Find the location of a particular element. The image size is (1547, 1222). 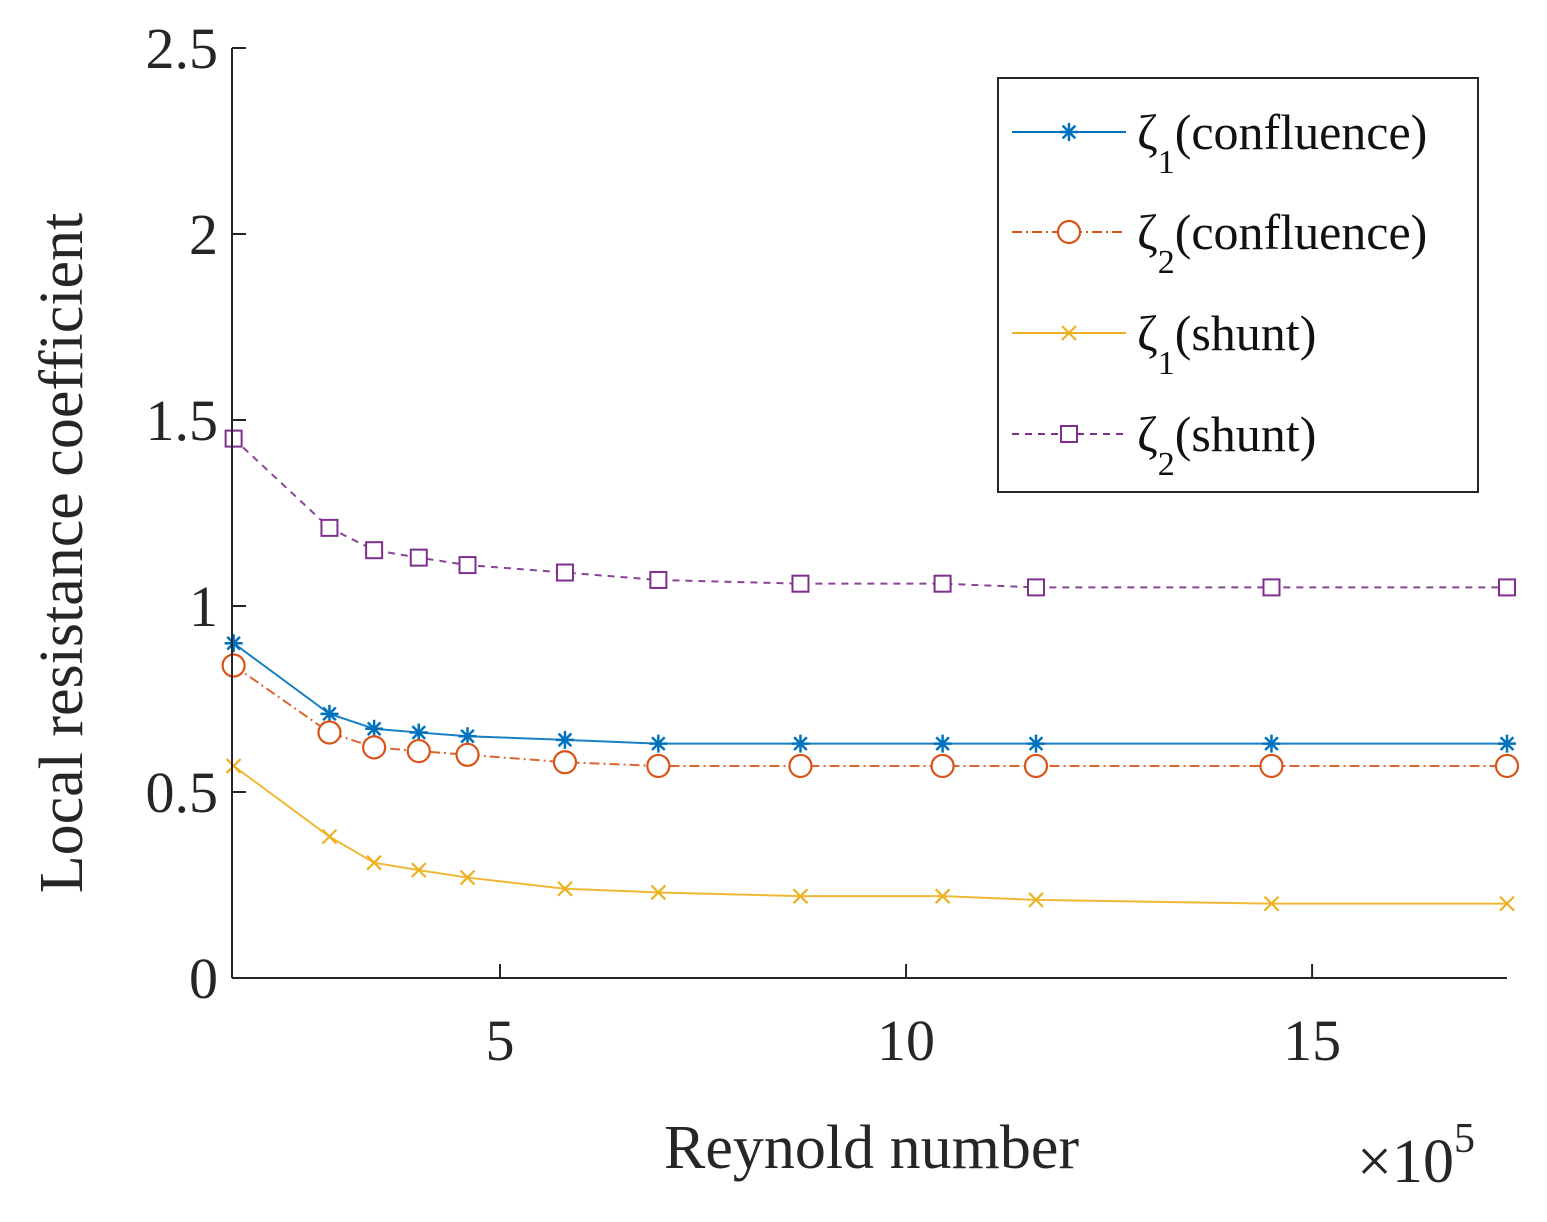

x-tick-label: 15 is located at coordinates (1312, 1040).